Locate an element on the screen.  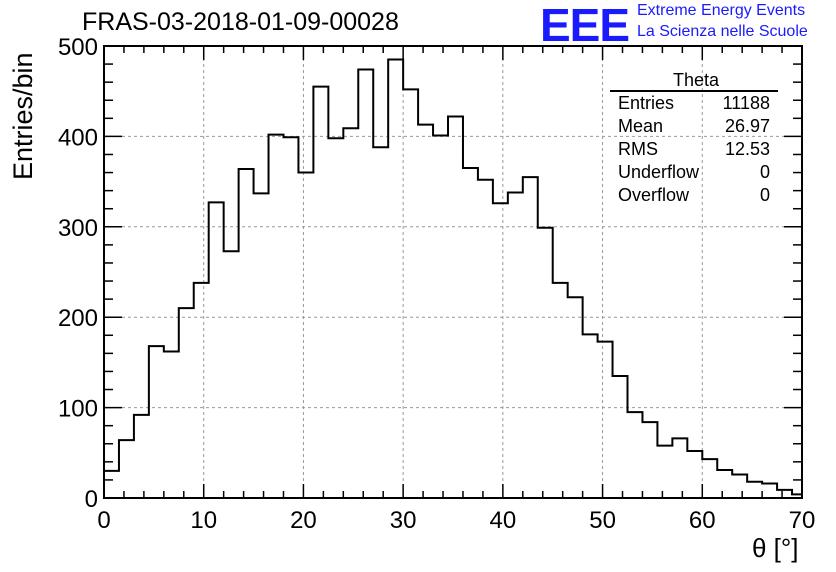
stats-title: Theta is located at coordinates (694, 81).